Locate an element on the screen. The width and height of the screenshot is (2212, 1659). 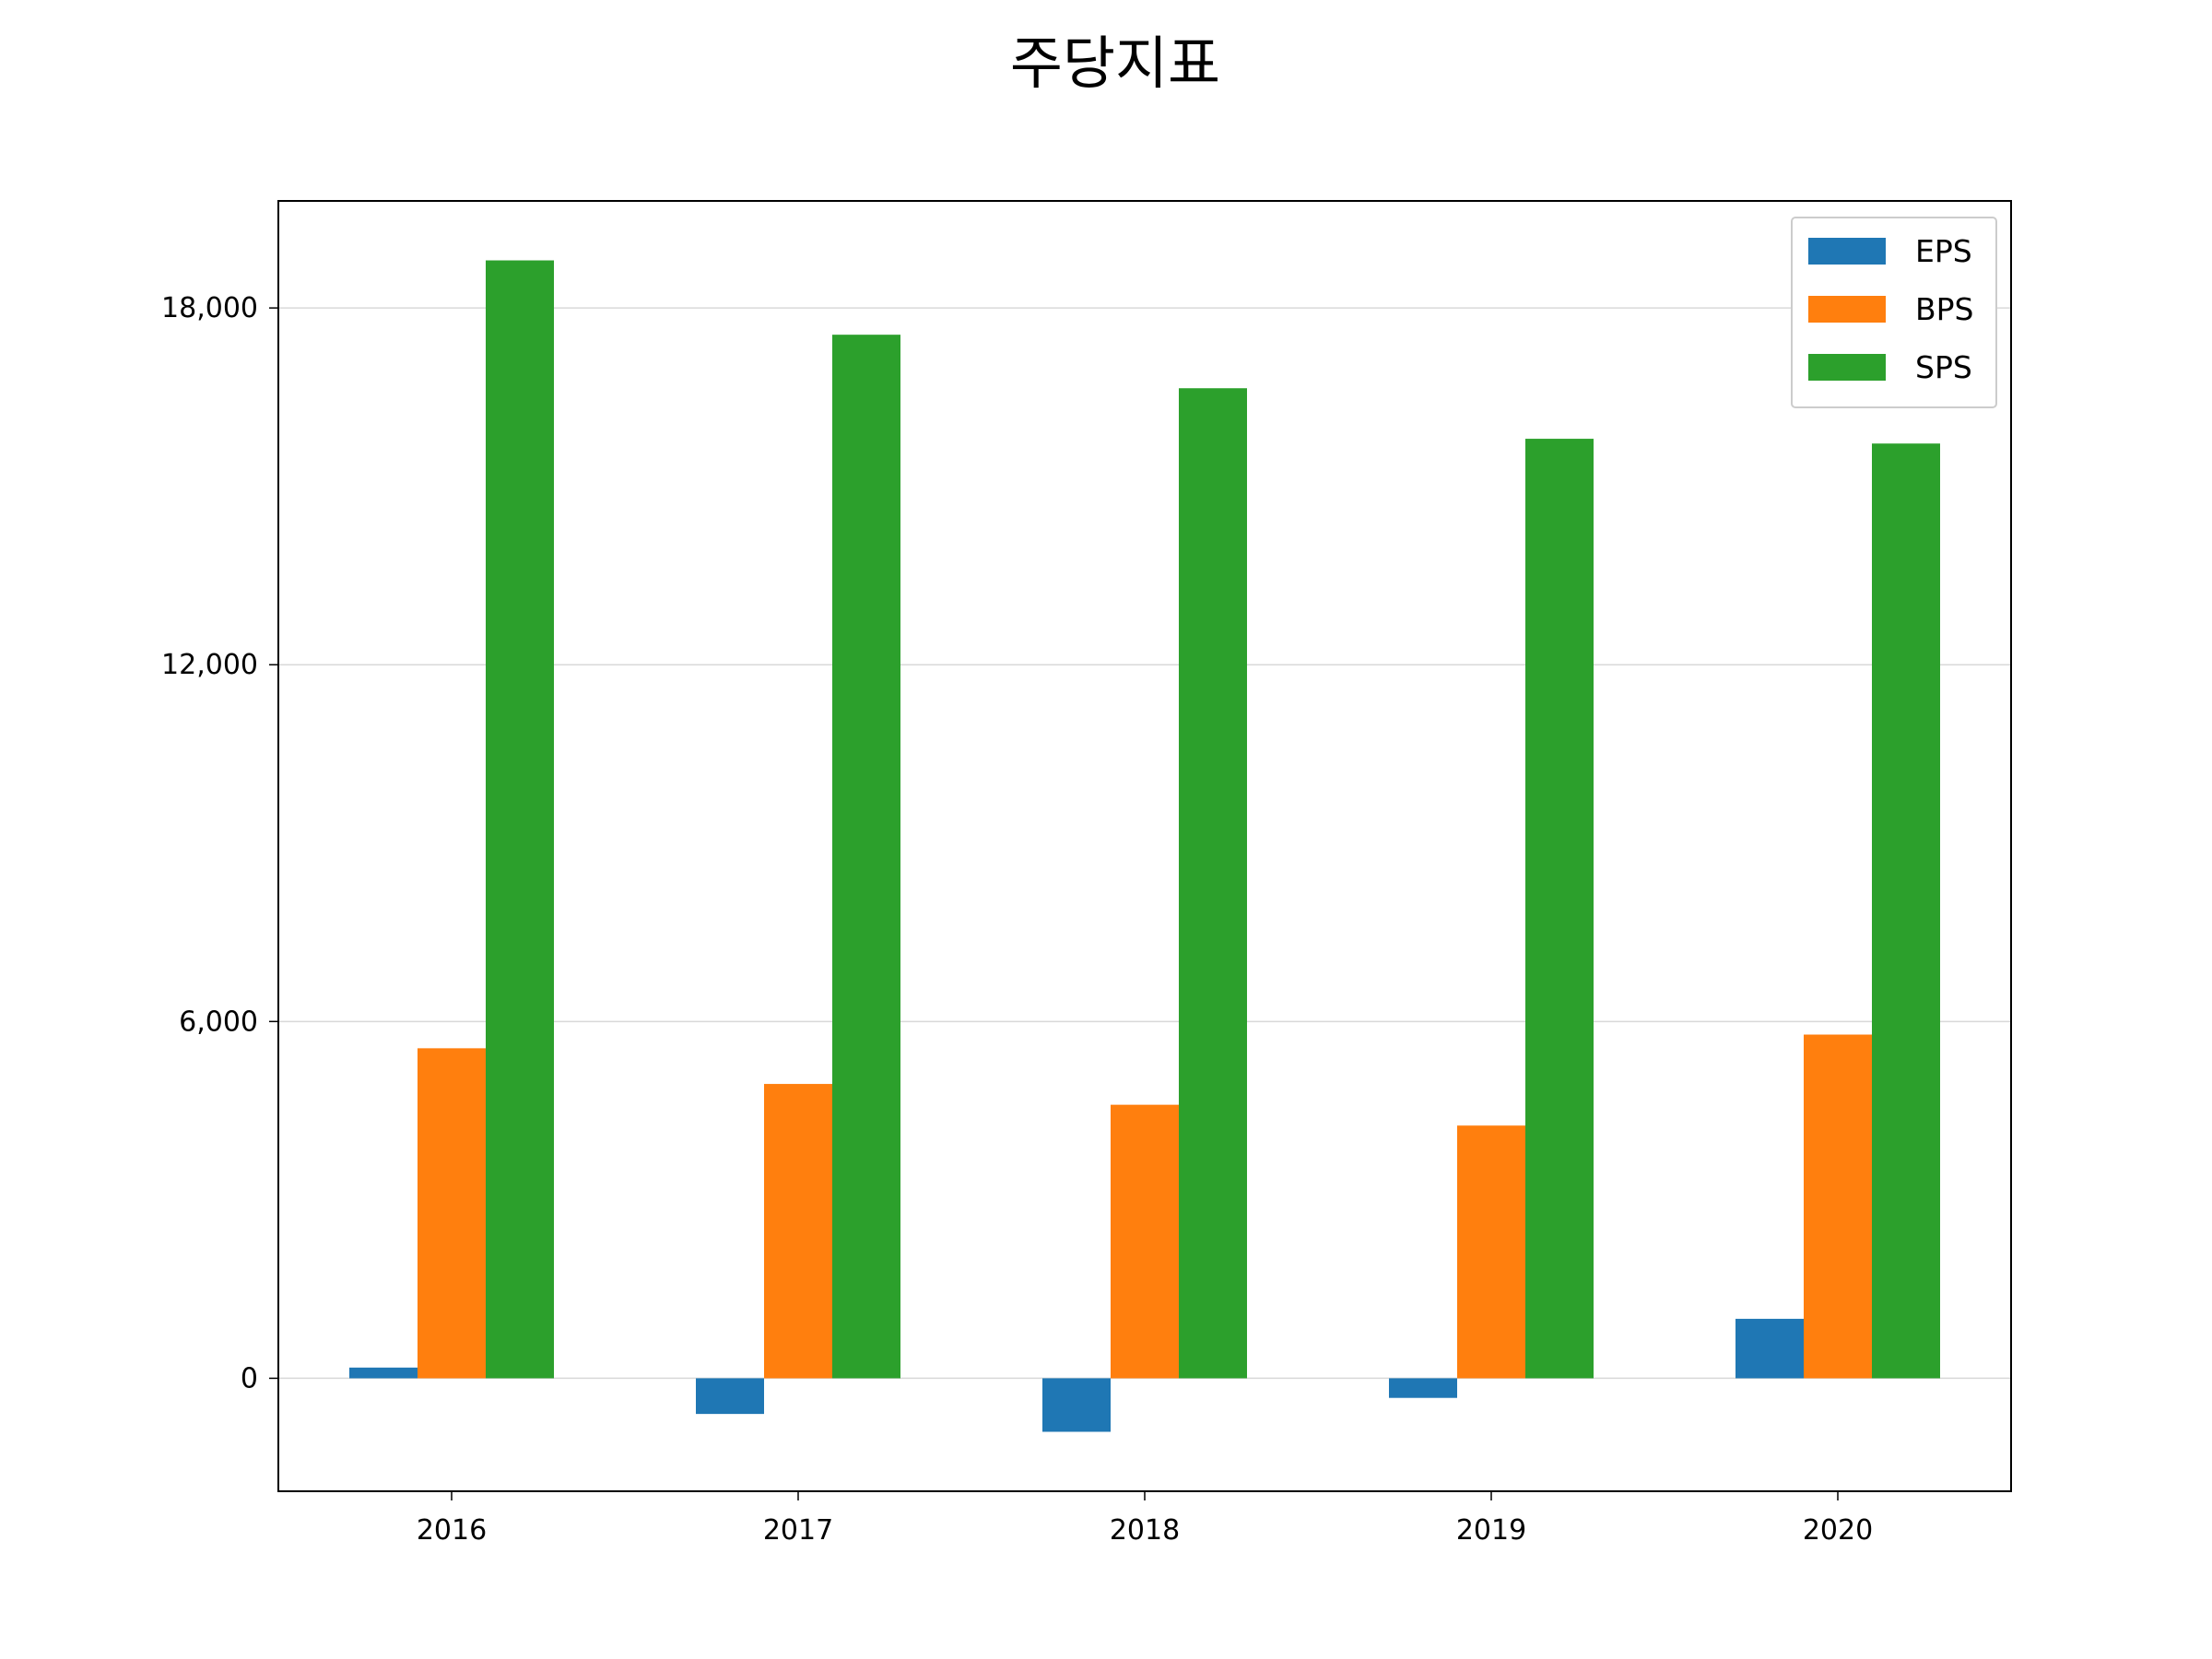
bar-sps-2018 is located at coordinates (1213, 883).